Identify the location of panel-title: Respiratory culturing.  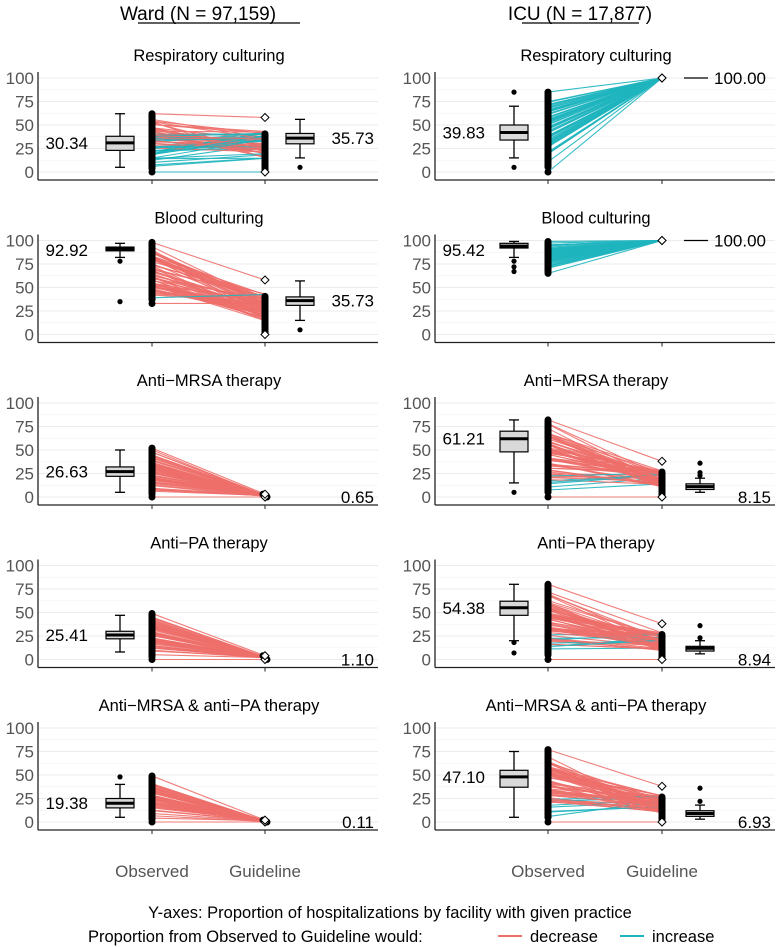
(595, 56).